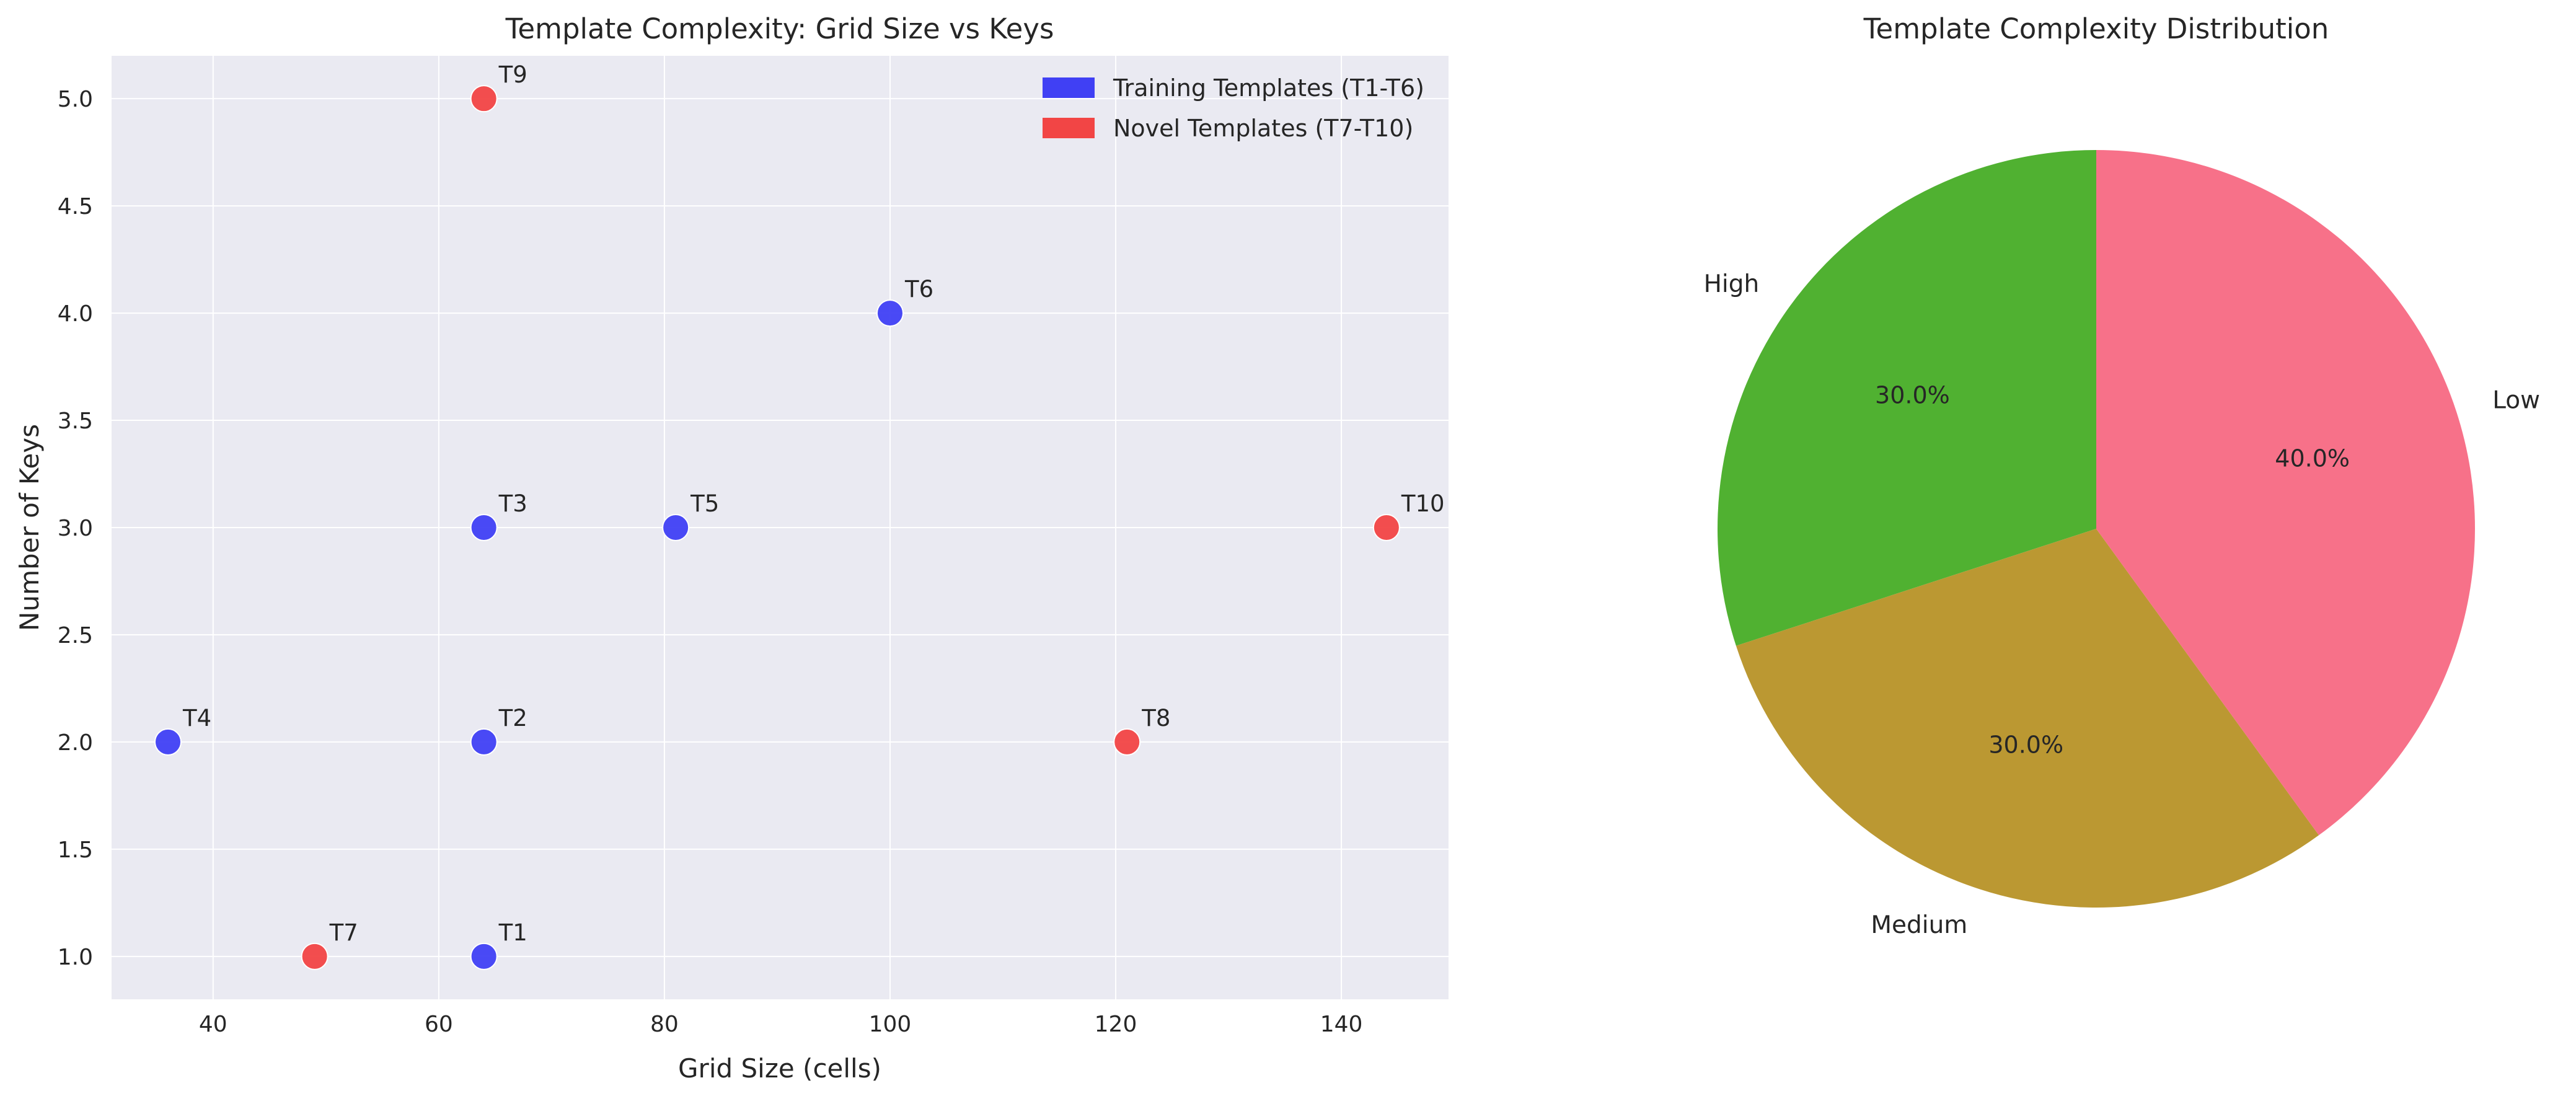 The width and height of the screenshot is (2576, 1096). What do you see at coordinates (484, 956) in the screenshot?
I see `scatter-point-t1` at bounding box center [484, 956].